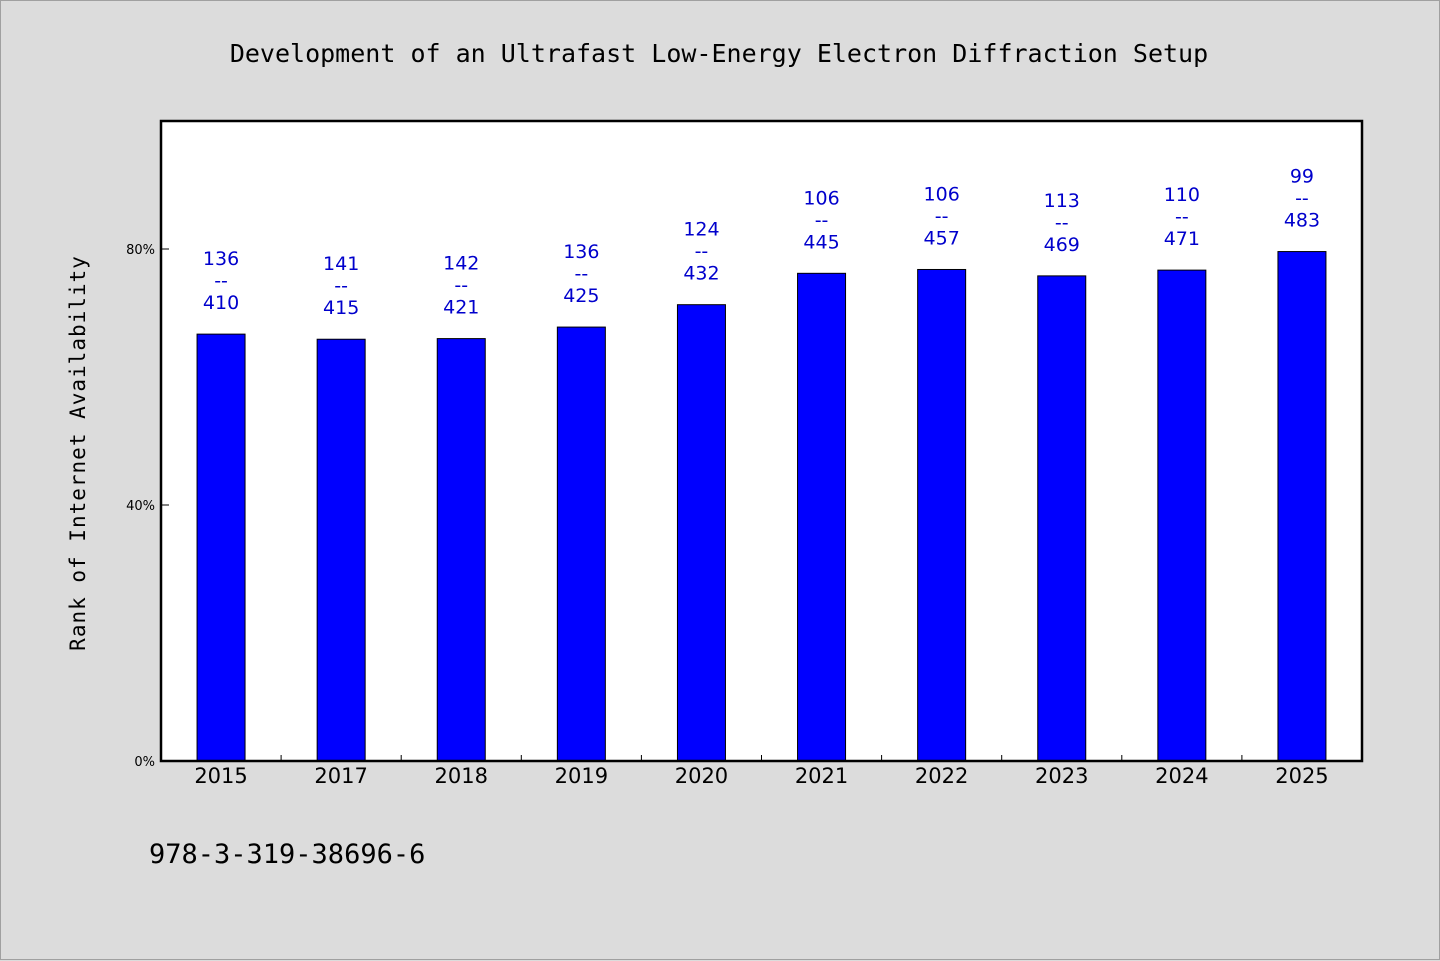 The height and width of the screenshot is (961, 1440). Describe the element at coordinates (221, 303) in the screenshot. I see `data-label-bottom-2015: 410` at that location.